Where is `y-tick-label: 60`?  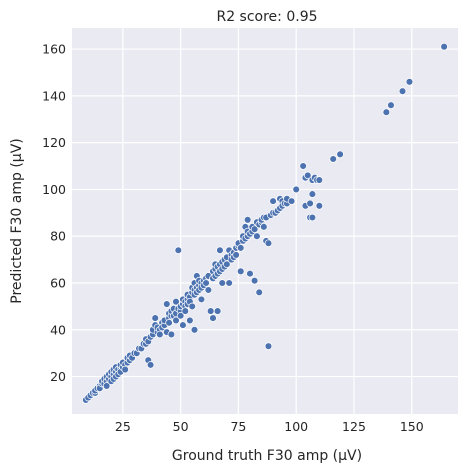
y-tick-label: 60 is located at coordinates (58, 282).